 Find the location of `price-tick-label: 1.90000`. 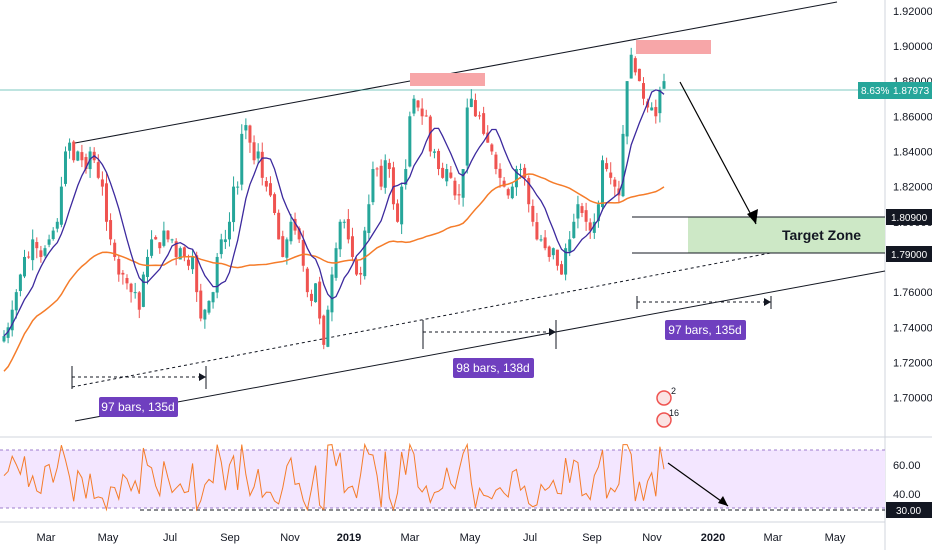

price-tick-label: 1.90000 is located at coordinates (912, 47).